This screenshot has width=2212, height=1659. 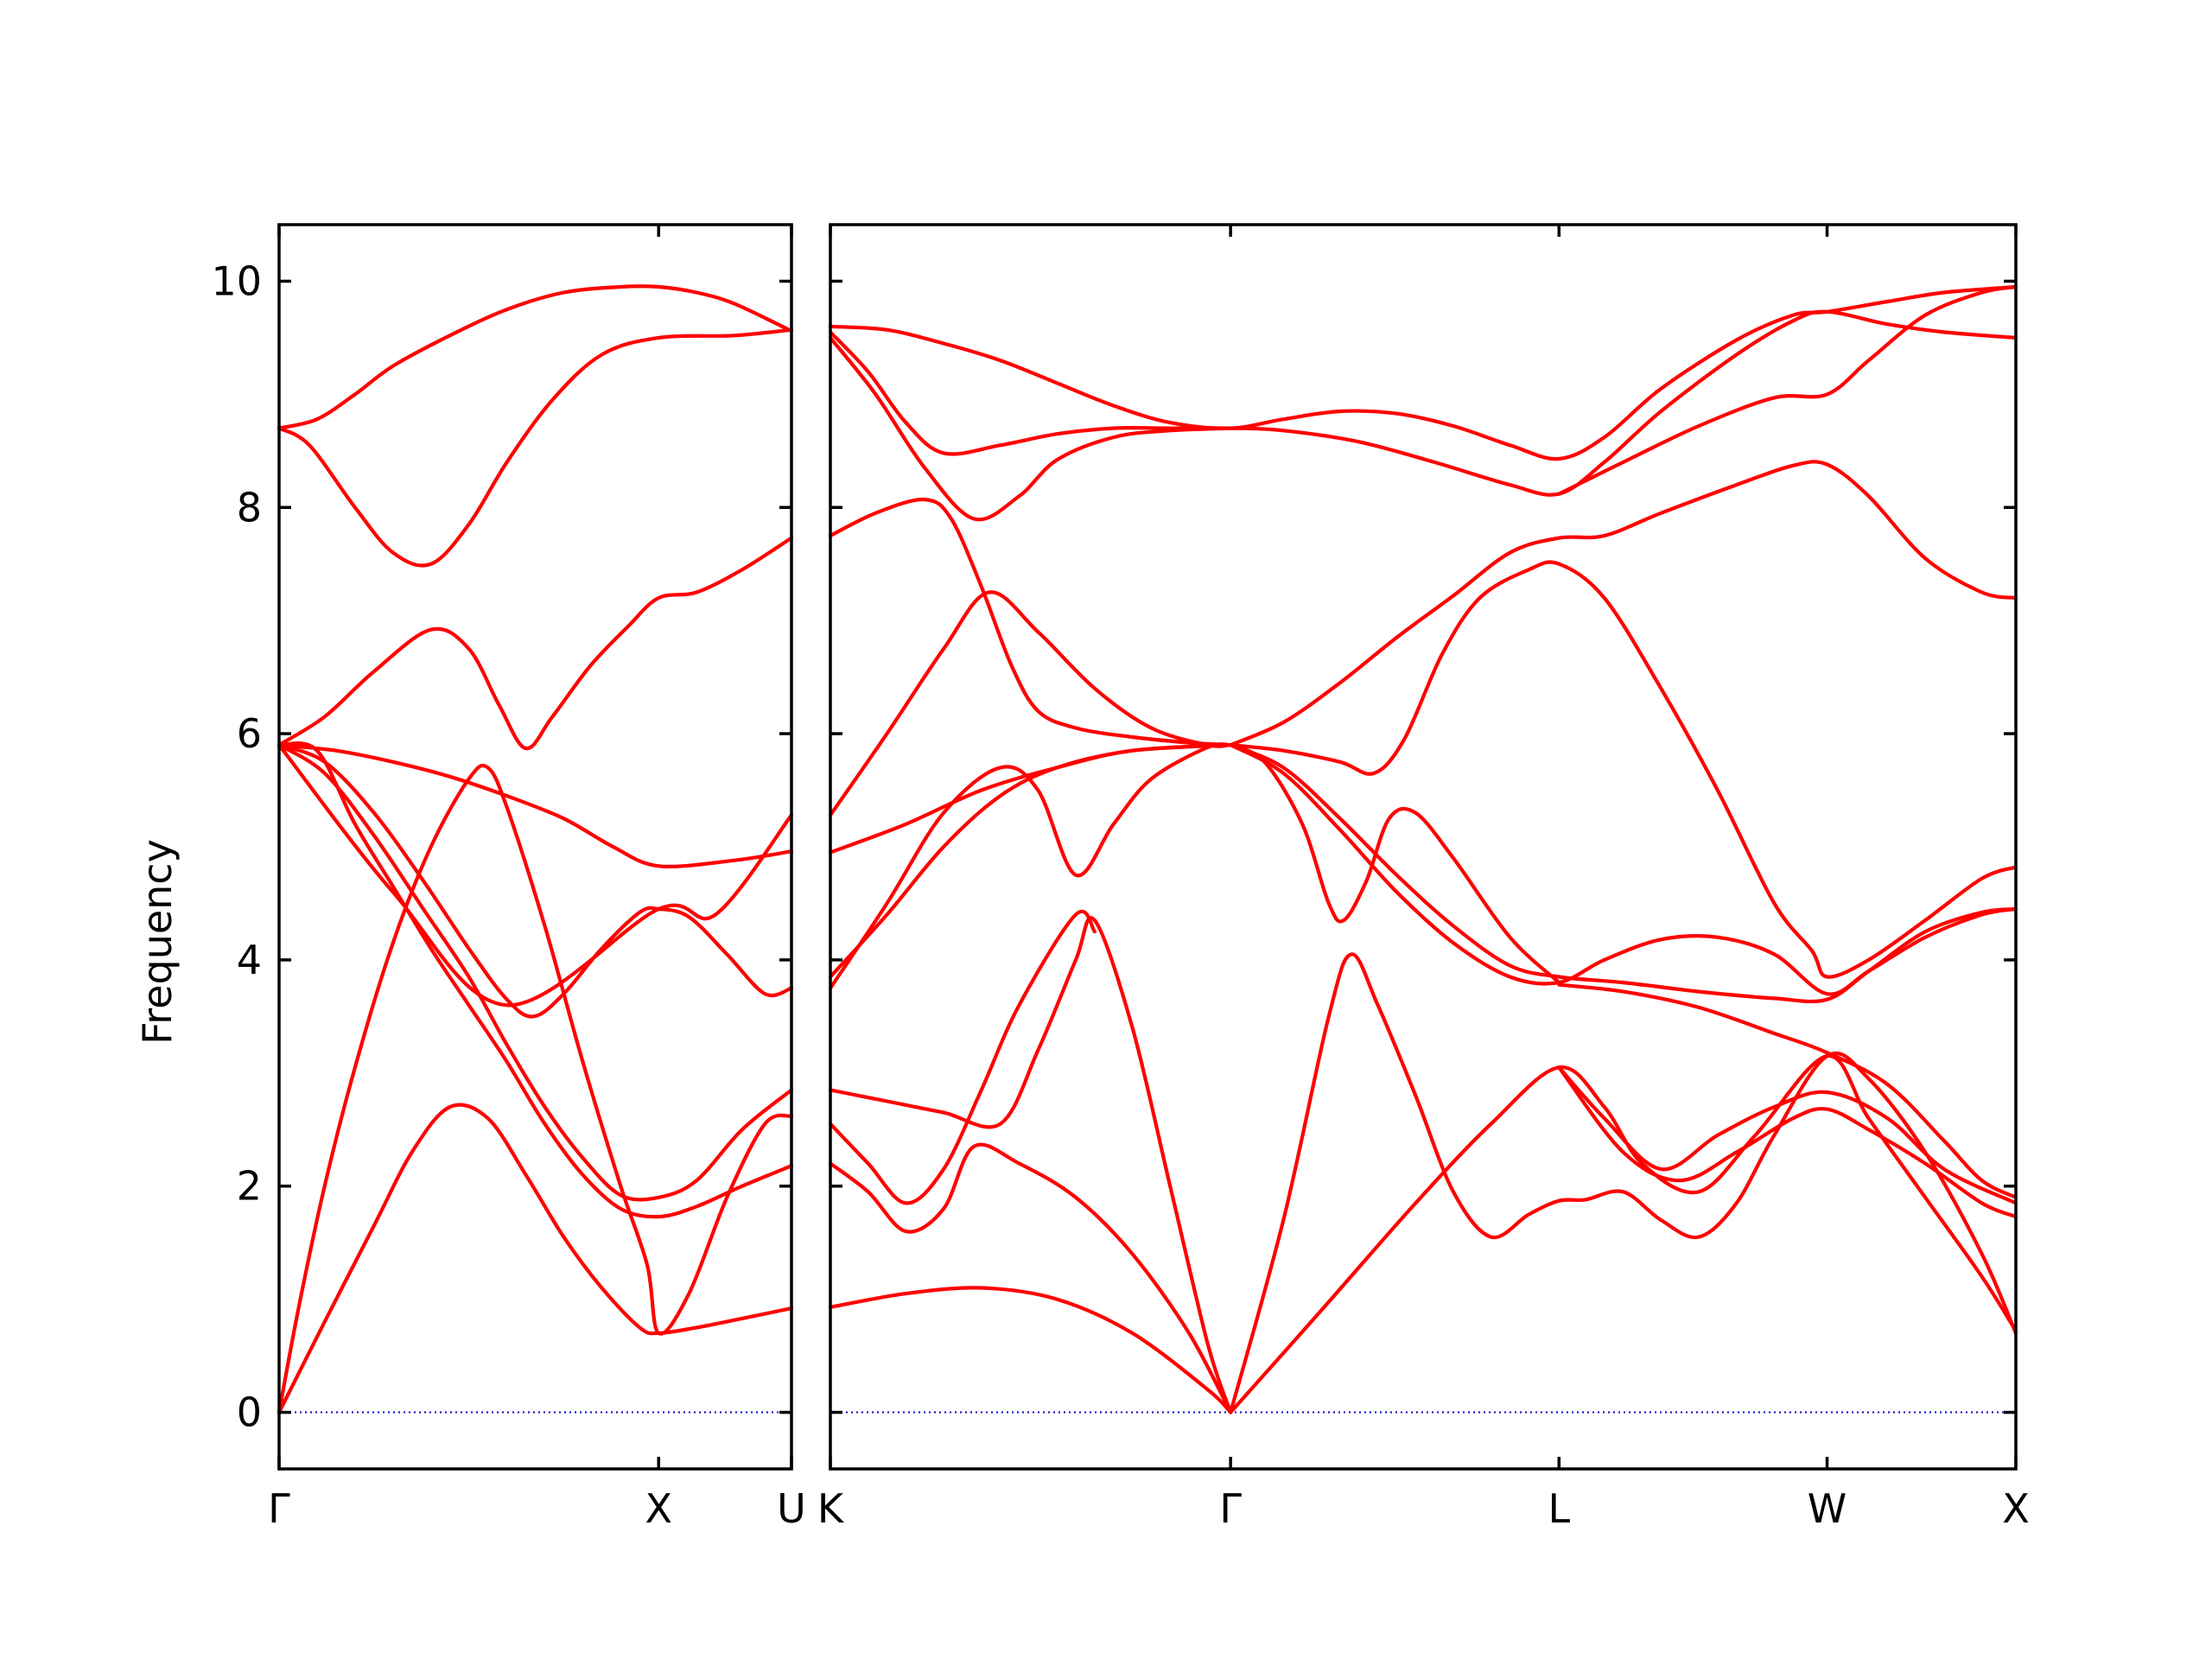 What do you see at coordinates (1827, 1508) in the screenshot?
I see `x-tick-label: W` at bounding box center [1827, 1508].